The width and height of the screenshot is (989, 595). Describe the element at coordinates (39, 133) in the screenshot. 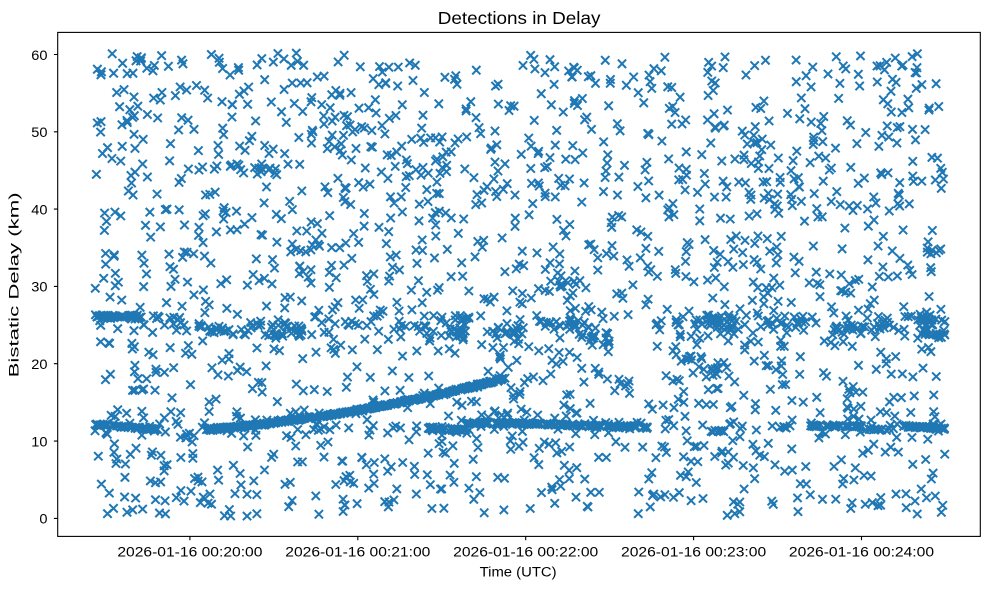

I see `svg-text: 50` at that location.